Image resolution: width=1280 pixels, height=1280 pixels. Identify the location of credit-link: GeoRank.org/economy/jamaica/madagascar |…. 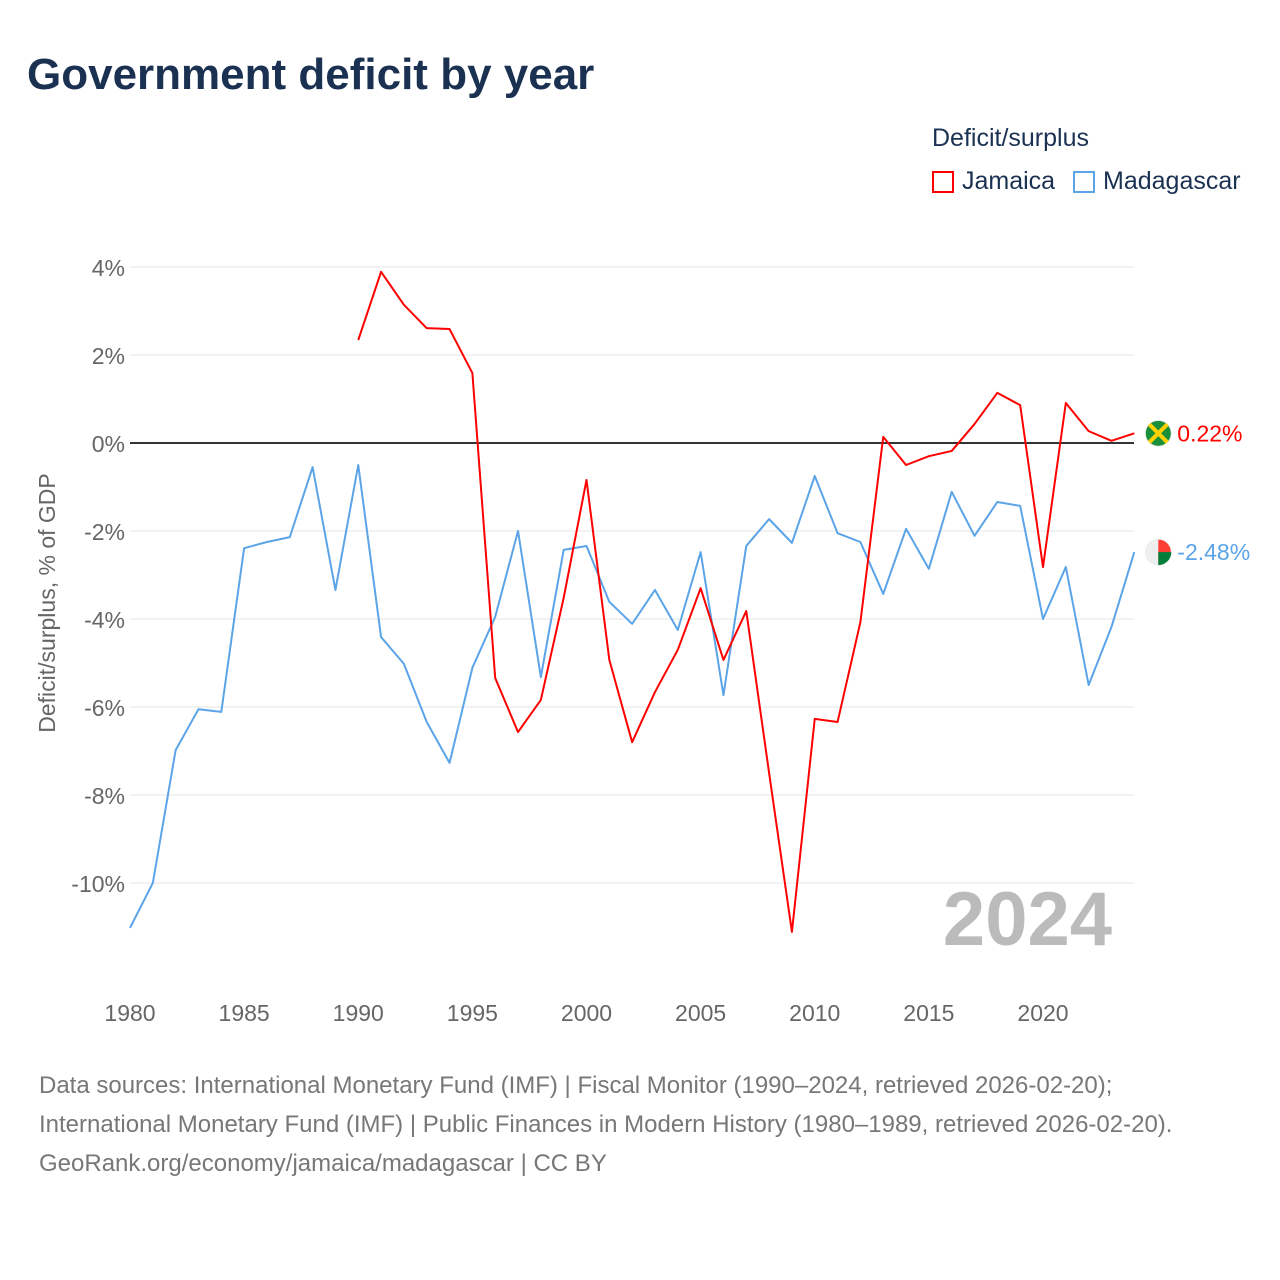
(323, 1163).